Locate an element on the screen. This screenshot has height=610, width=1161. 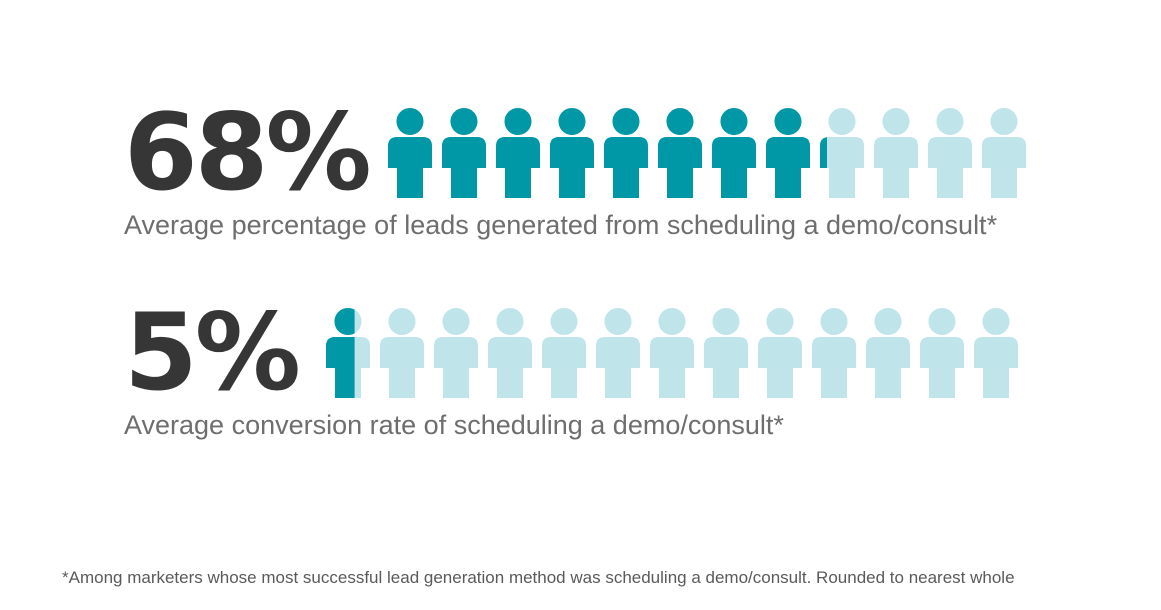
stat-value-leads: 68% is located at coordinates (248, 152).